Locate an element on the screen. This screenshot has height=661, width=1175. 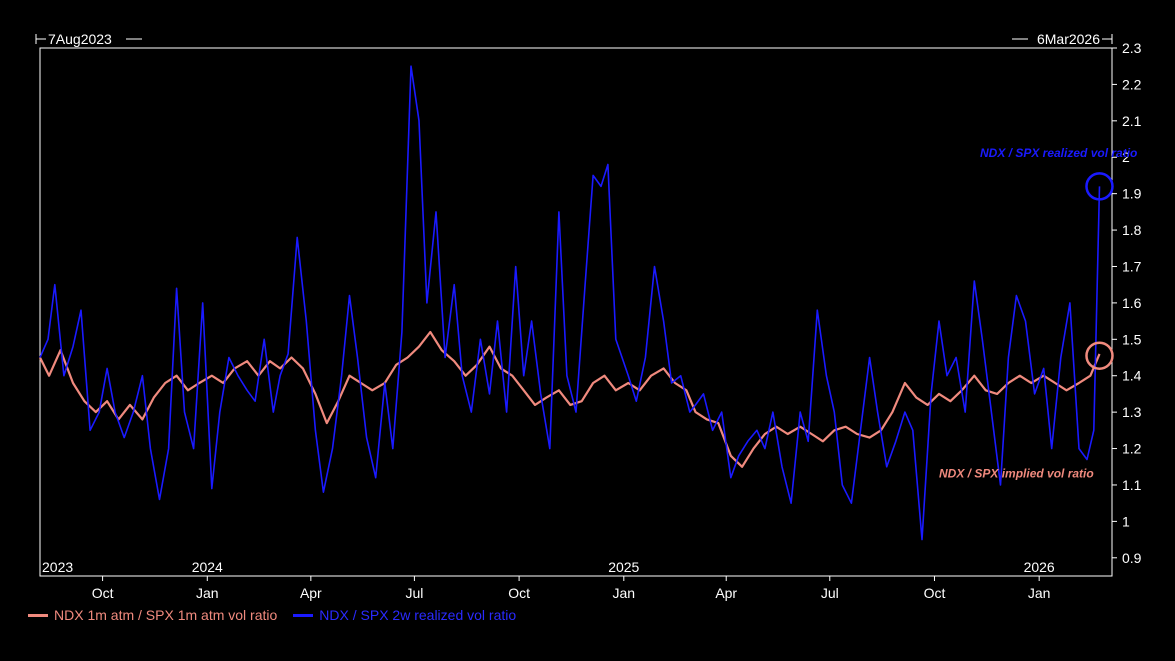
legend-item-implied: NDX 1m atm / SPX 1m atm vol ratio is located at coordinates (152, 615).